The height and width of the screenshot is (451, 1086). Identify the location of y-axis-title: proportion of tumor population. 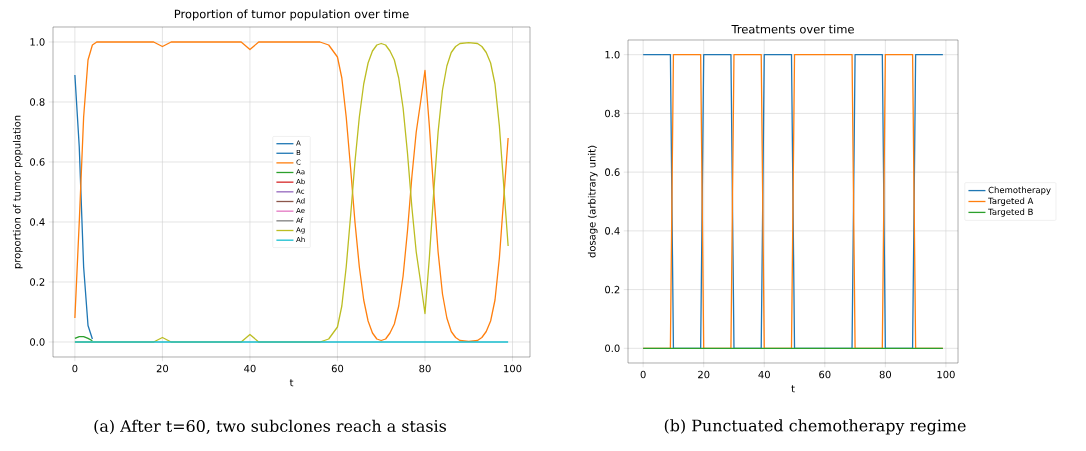
(17, 192).